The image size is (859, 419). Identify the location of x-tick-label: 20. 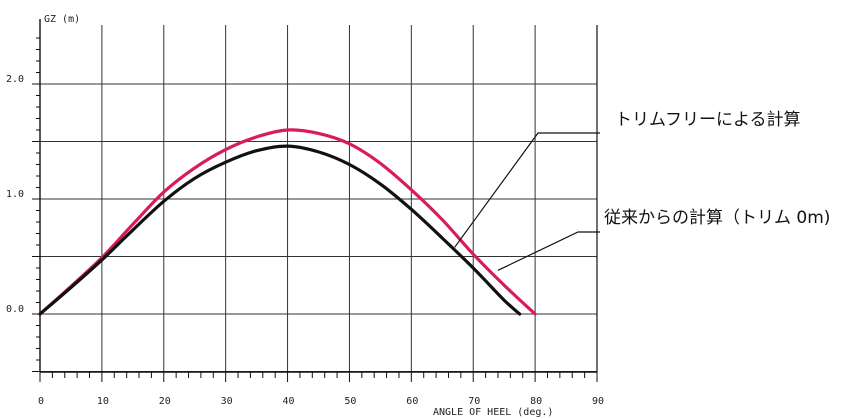
(165, 401).